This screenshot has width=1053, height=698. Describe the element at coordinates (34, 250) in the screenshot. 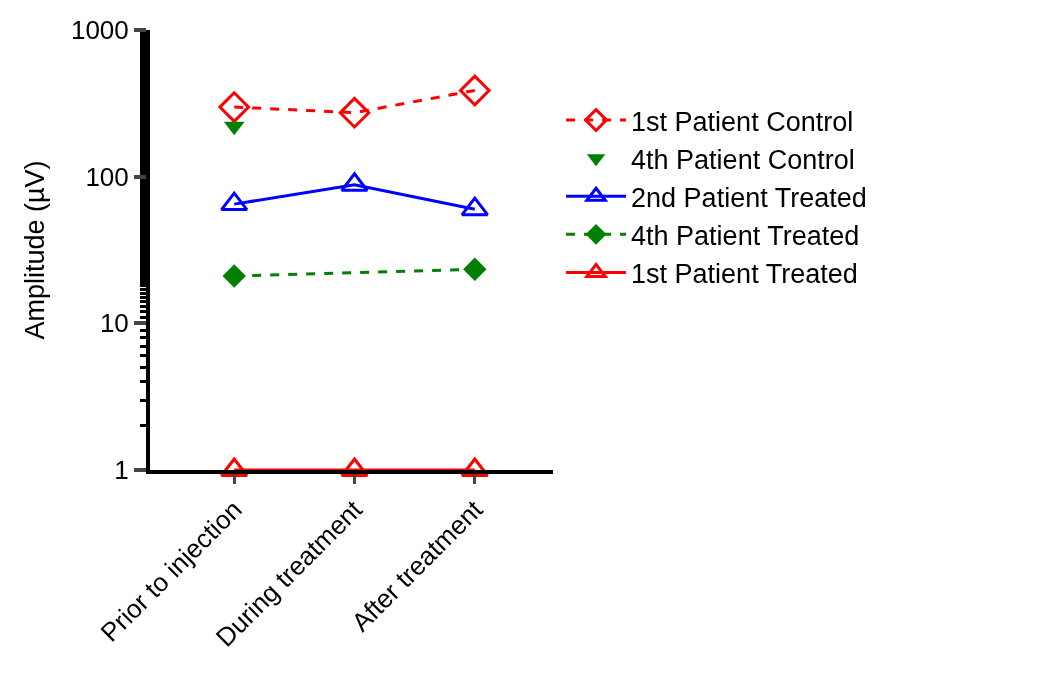

I see `y-axis-title: Amplitude (µV)` at that location.